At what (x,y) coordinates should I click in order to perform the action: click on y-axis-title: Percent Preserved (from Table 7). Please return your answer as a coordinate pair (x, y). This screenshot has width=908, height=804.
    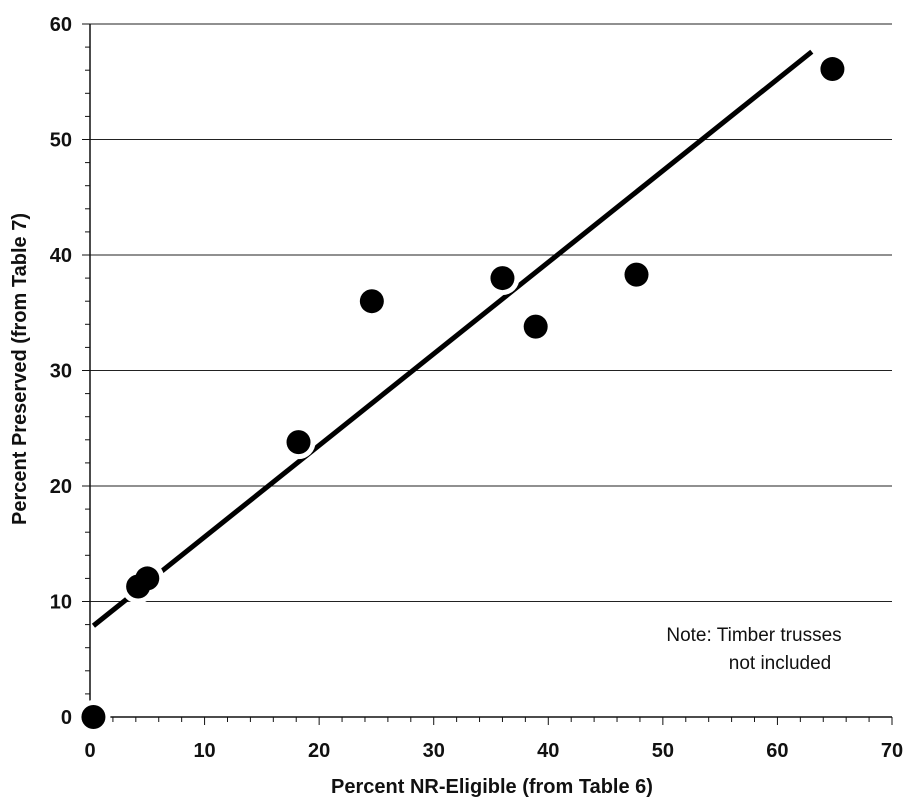
    Looking at the image, I should click on (20, 369).